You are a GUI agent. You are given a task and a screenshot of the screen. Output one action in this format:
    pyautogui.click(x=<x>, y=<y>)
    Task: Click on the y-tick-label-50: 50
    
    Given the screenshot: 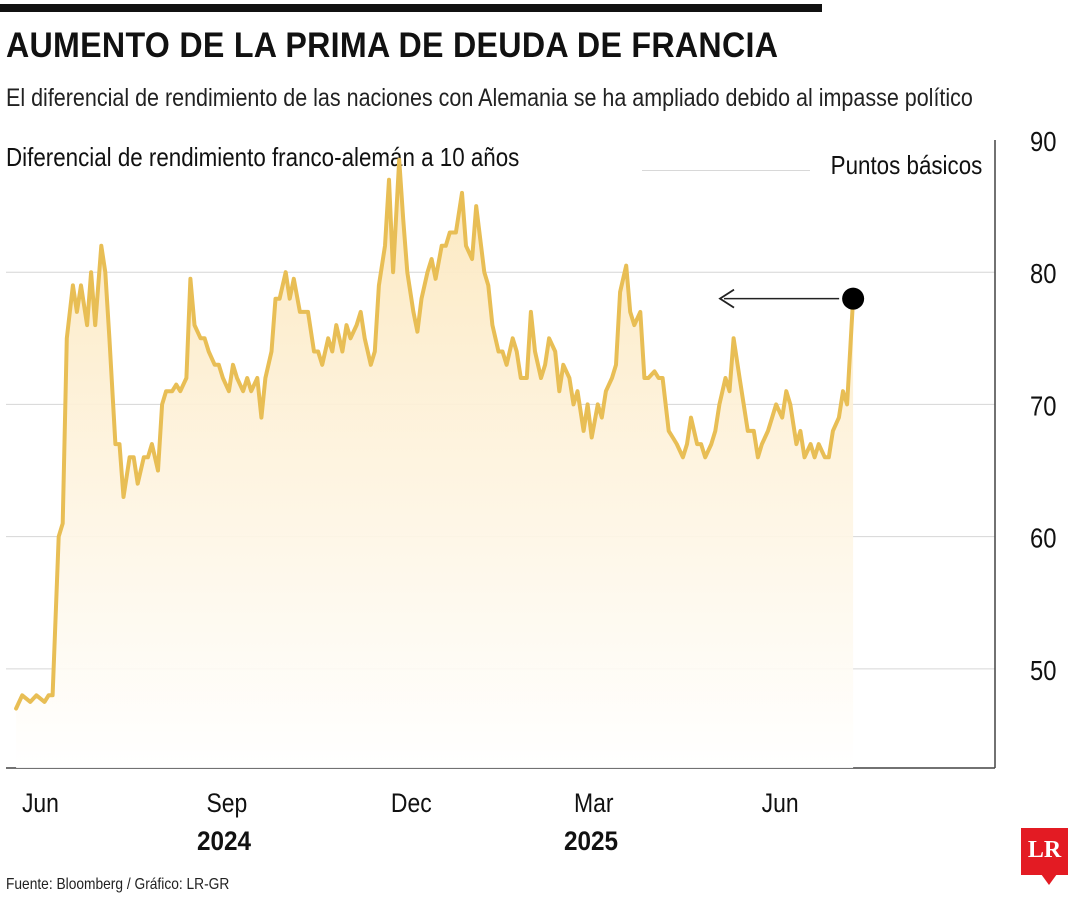 What is the action you would take?
    pyautogui.click(x=1043, y=670)
    